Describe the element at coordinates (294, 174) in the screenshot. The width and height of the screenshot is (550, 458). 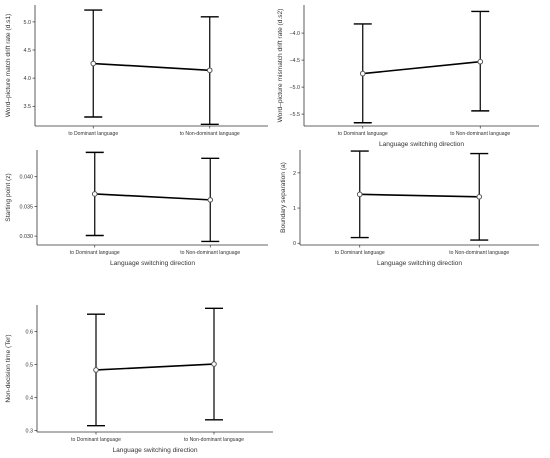
I see `y-tick-label: 2` at that location.